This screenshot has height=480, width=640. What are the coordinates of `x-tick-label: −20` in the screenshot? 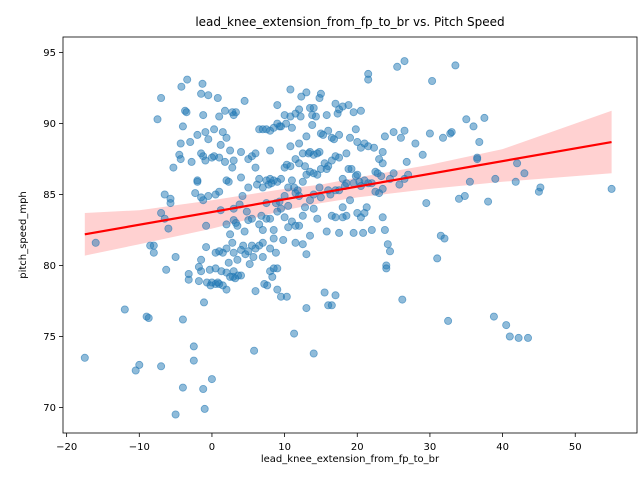 It's located at (66, 447).